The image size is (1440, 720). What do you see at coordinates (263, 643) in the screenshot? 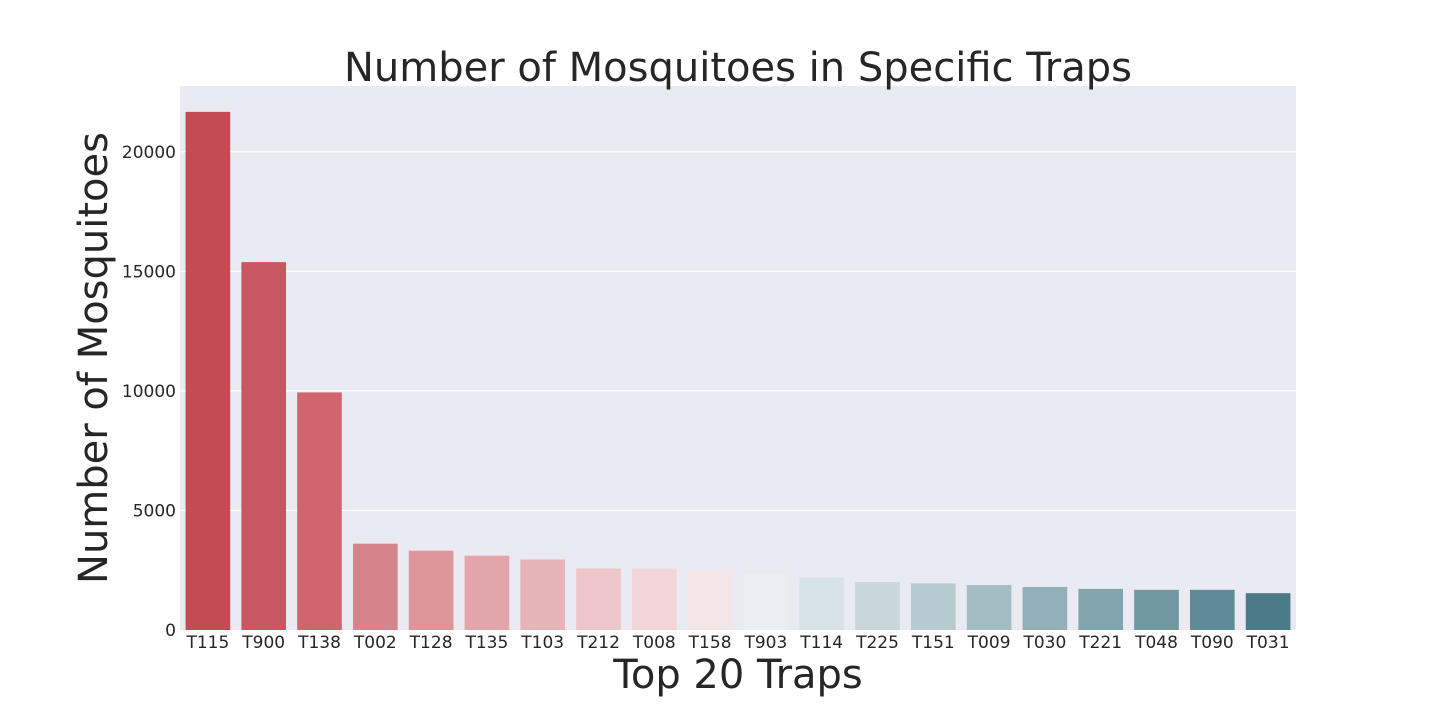
I see `x-tick-label: T900` at bounding box center [263, 643].